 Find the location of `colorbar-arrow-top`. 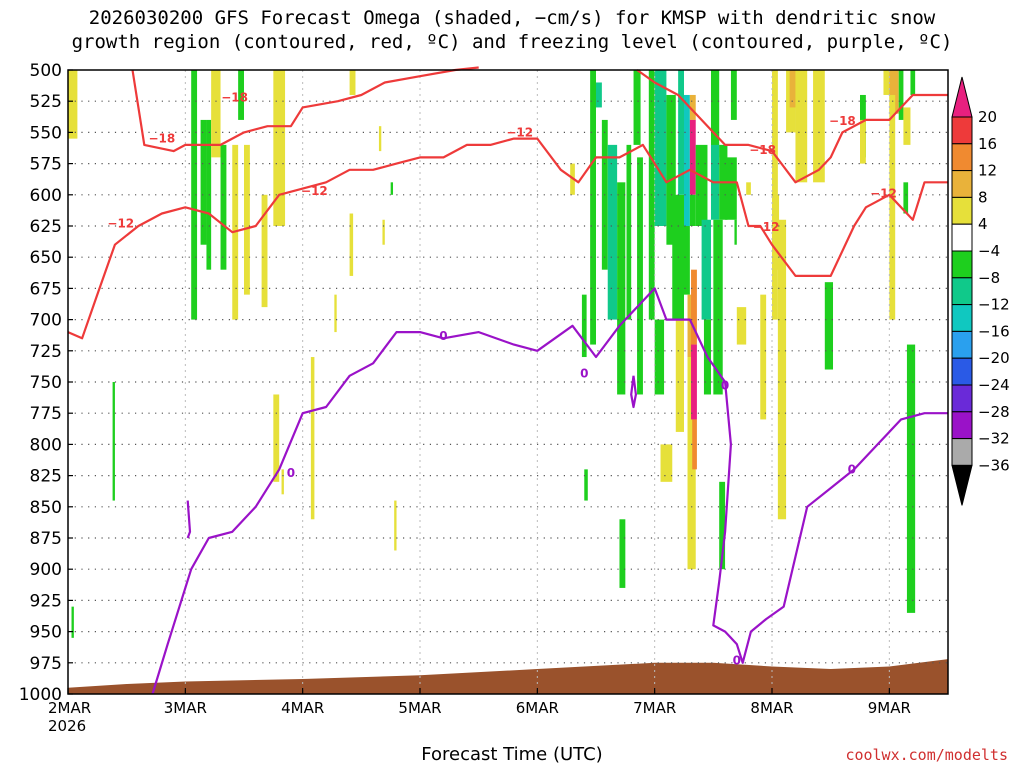

colorbar-arrow-top is located at coordinates (962, 97).